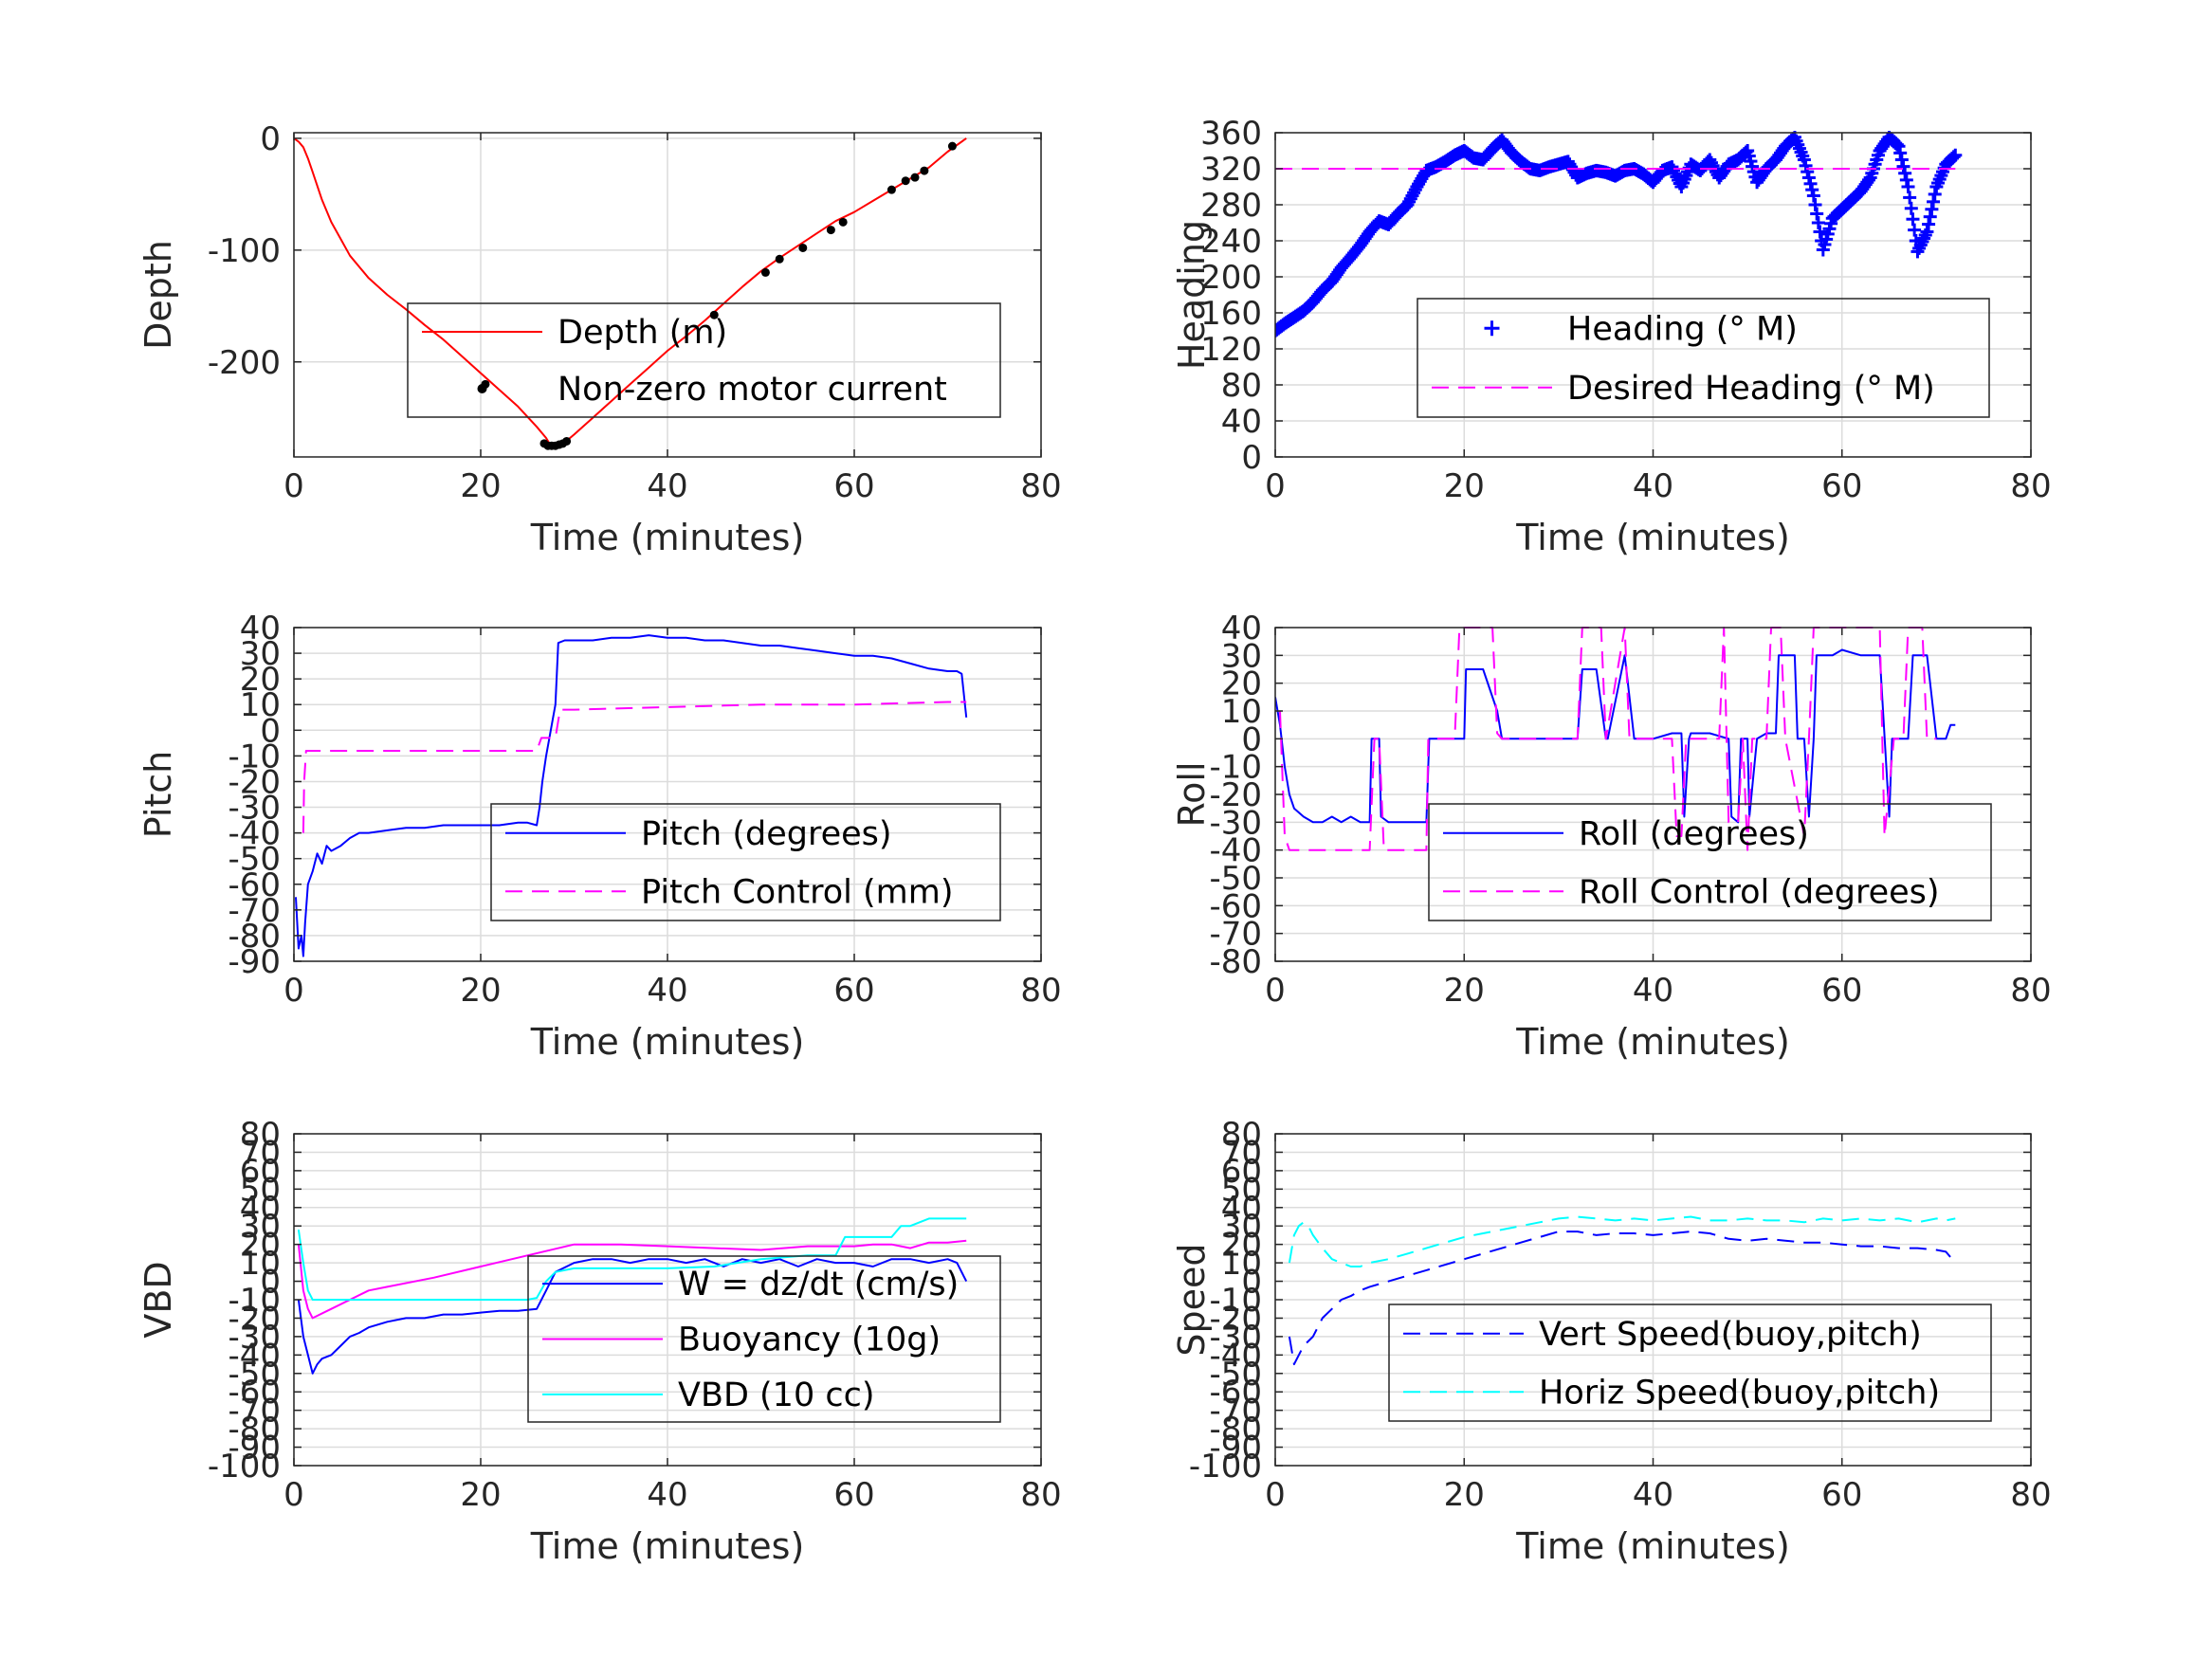  Describe the element at coordinates (1231, 170) in the screenshot. I see `heading-ytick-label-8: 320` at that location.